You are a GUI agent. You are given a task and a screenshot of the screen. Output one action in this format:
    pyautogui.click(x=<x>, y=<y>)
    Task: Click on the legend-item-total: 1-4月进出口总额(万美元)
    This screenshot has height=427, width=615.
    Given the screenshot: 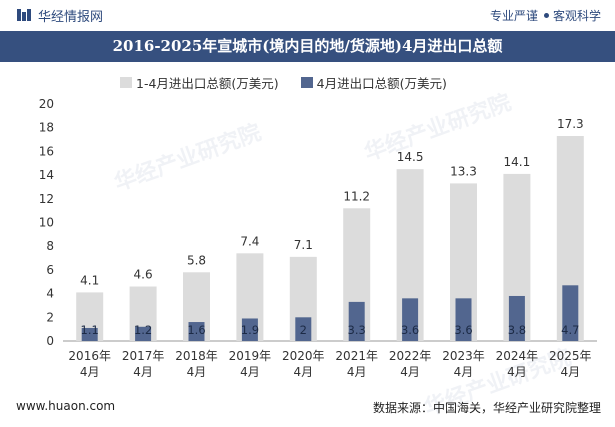 What is the action you would take?
    pyautogui.click(x=199, y=82)
    